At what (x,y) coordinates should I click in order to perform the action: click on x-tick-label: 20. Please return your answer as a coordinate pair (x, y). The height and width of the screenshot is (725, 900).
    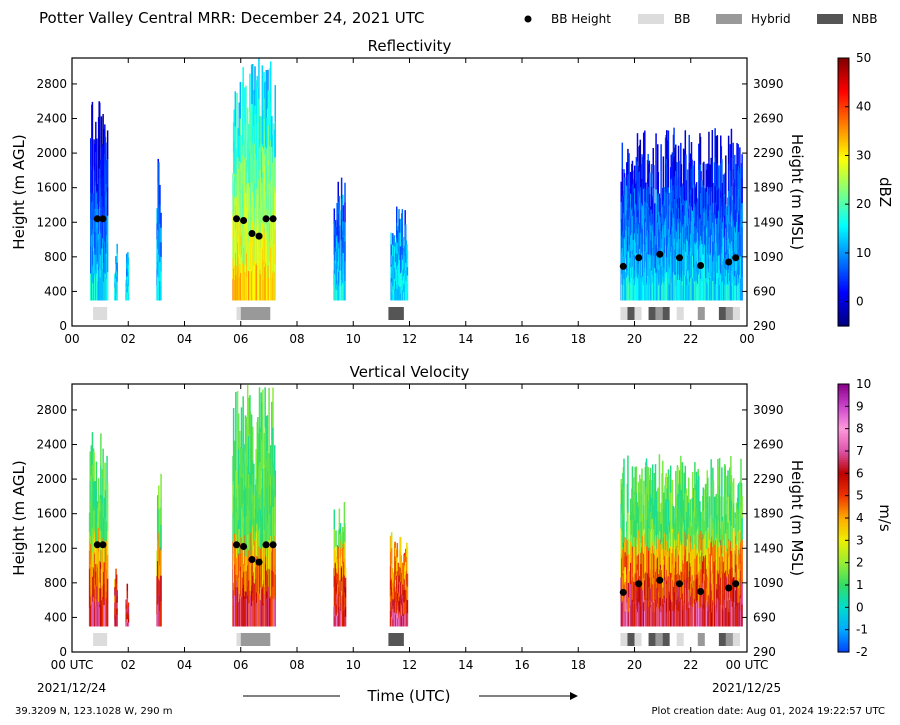
    Looking at the image, I should click on (634, 665).